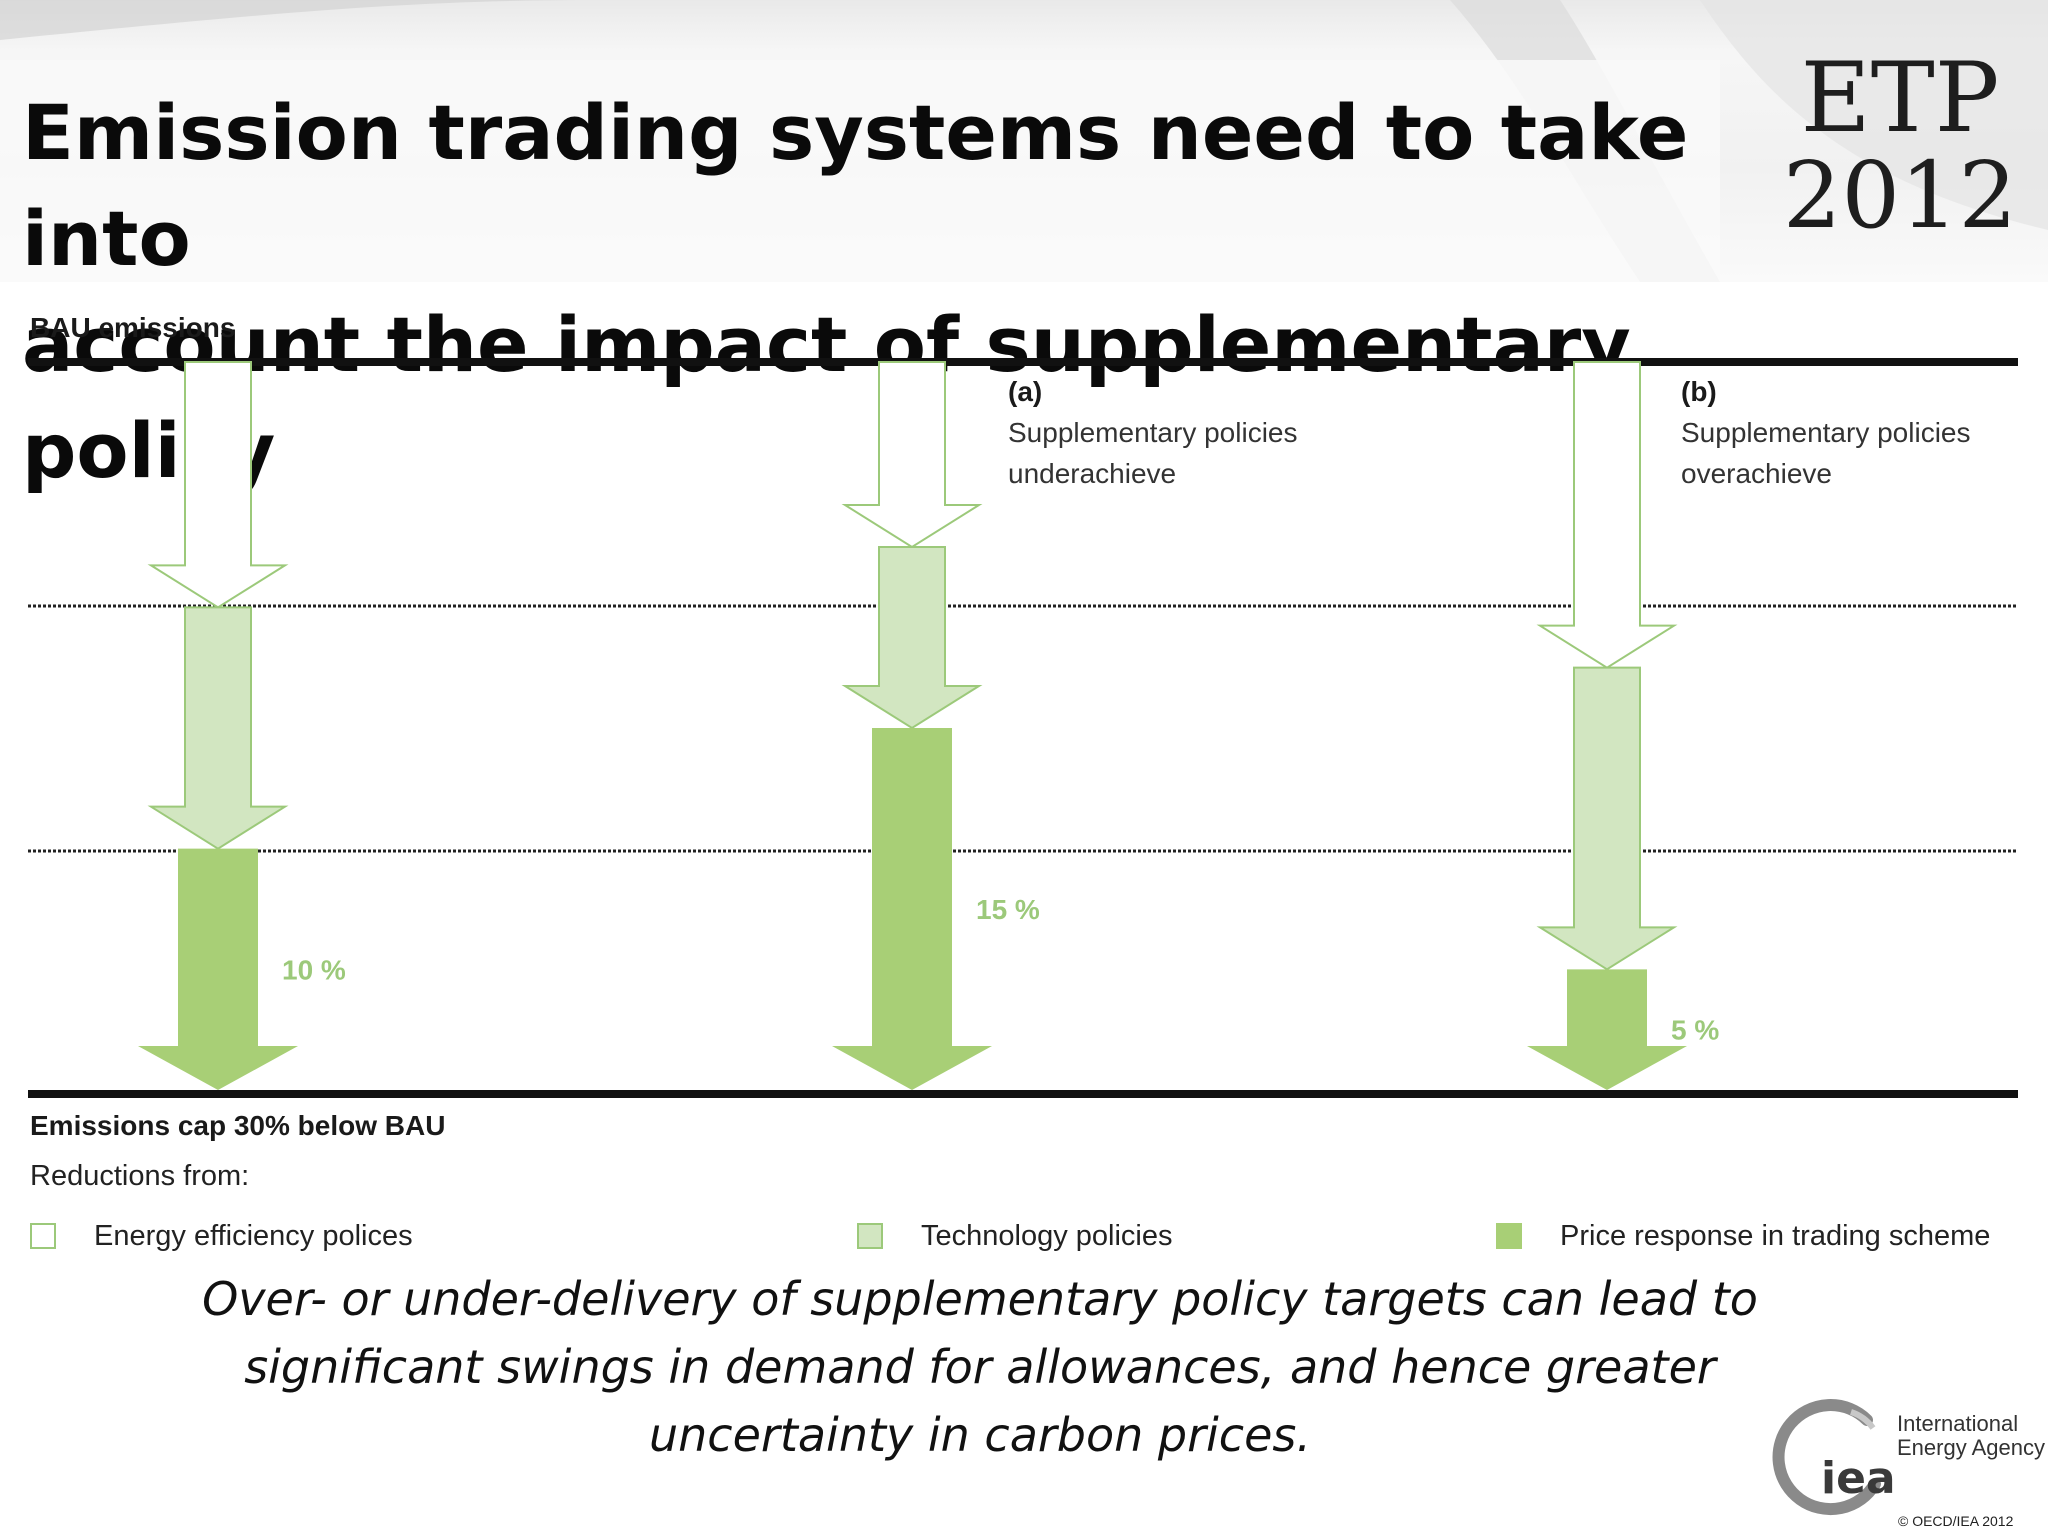 The image size is (2048, 1536). I want to click on bau-emissions-label: BAU emissions, so click(132, 327).